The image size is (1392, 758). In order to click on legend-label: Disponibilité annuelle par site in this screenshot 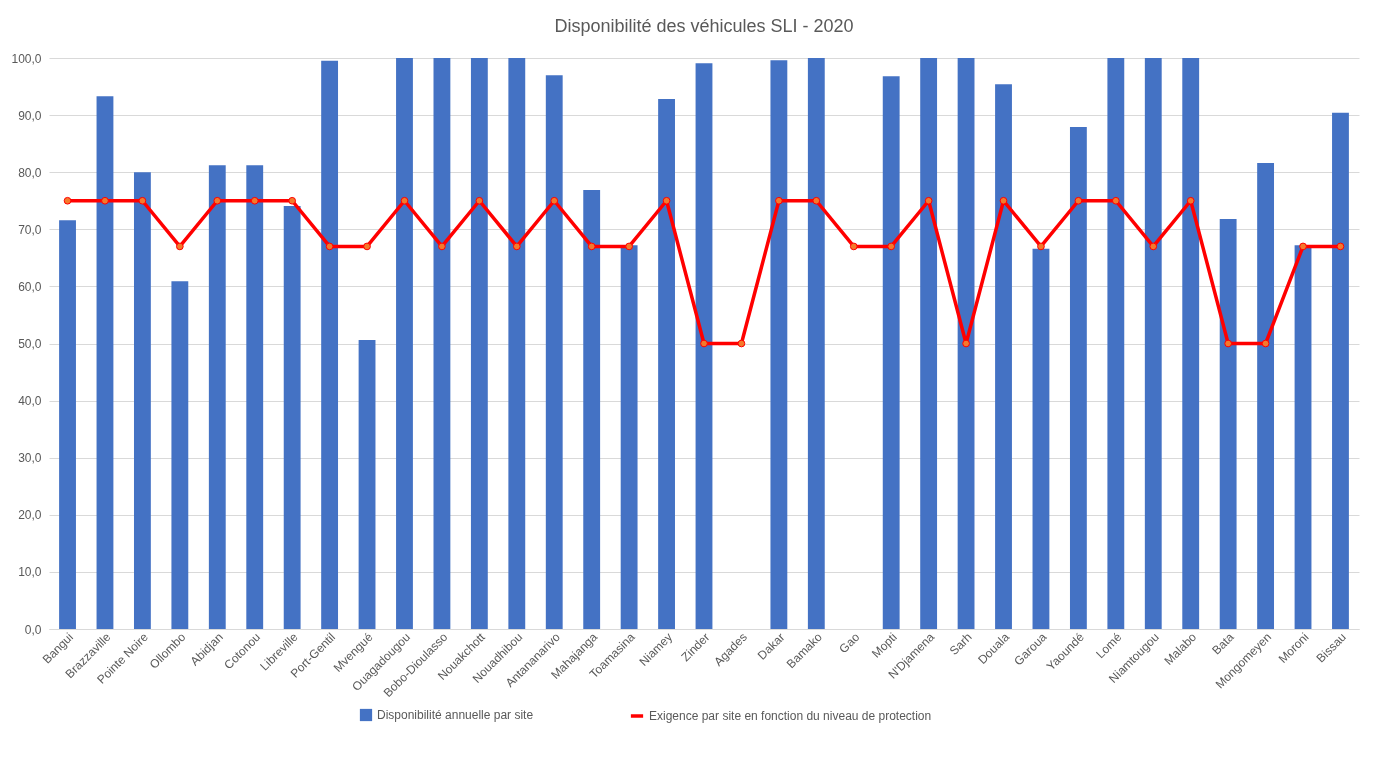, I will do `click(455, 715)`.